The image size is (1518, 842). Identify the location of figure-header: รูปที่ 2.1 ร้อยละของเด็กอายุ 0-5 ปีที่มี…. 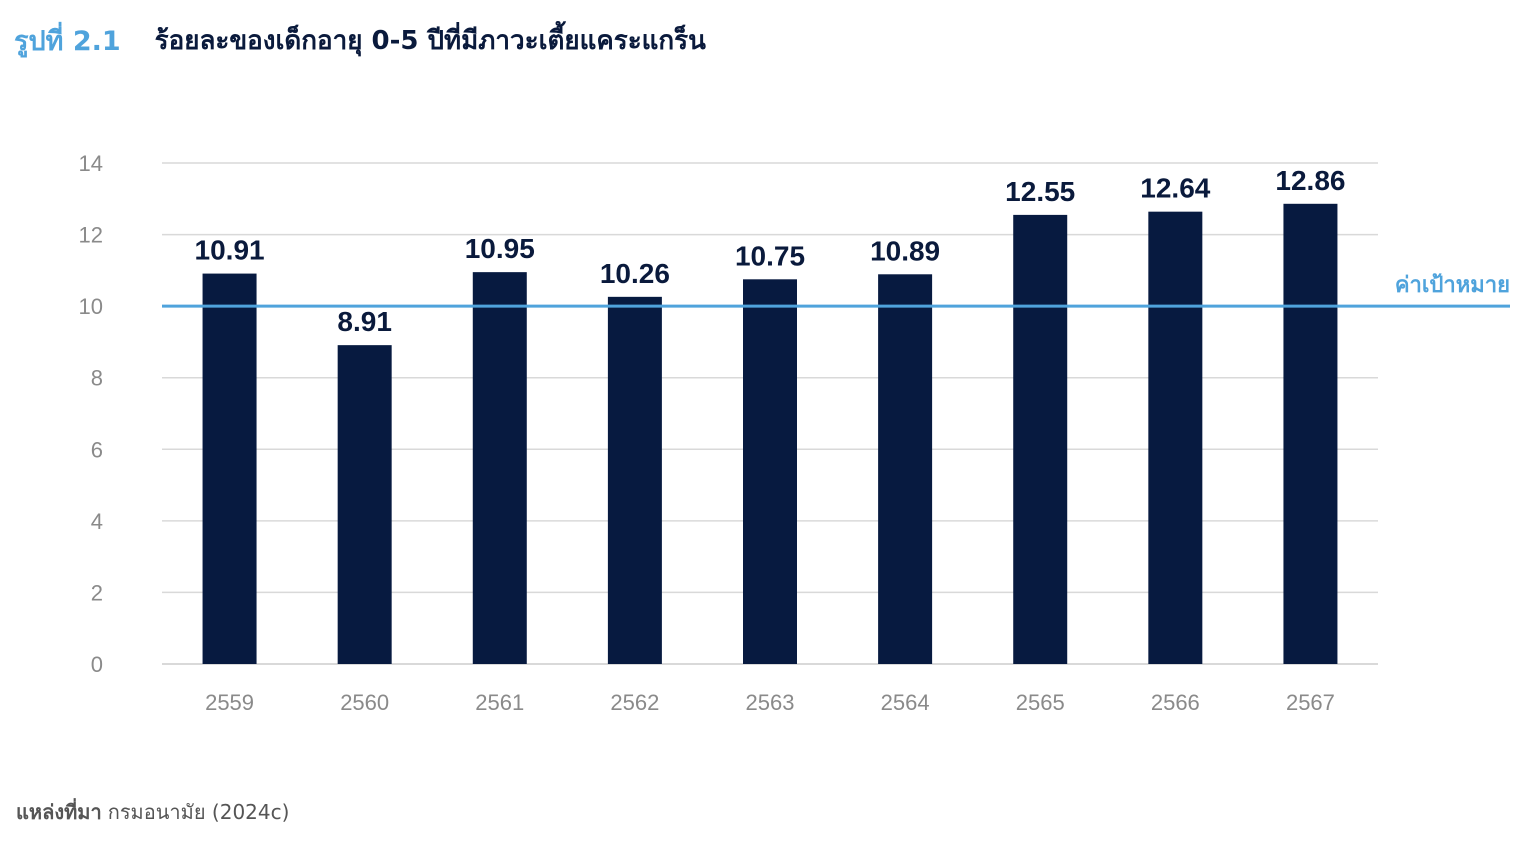
(360, 40).